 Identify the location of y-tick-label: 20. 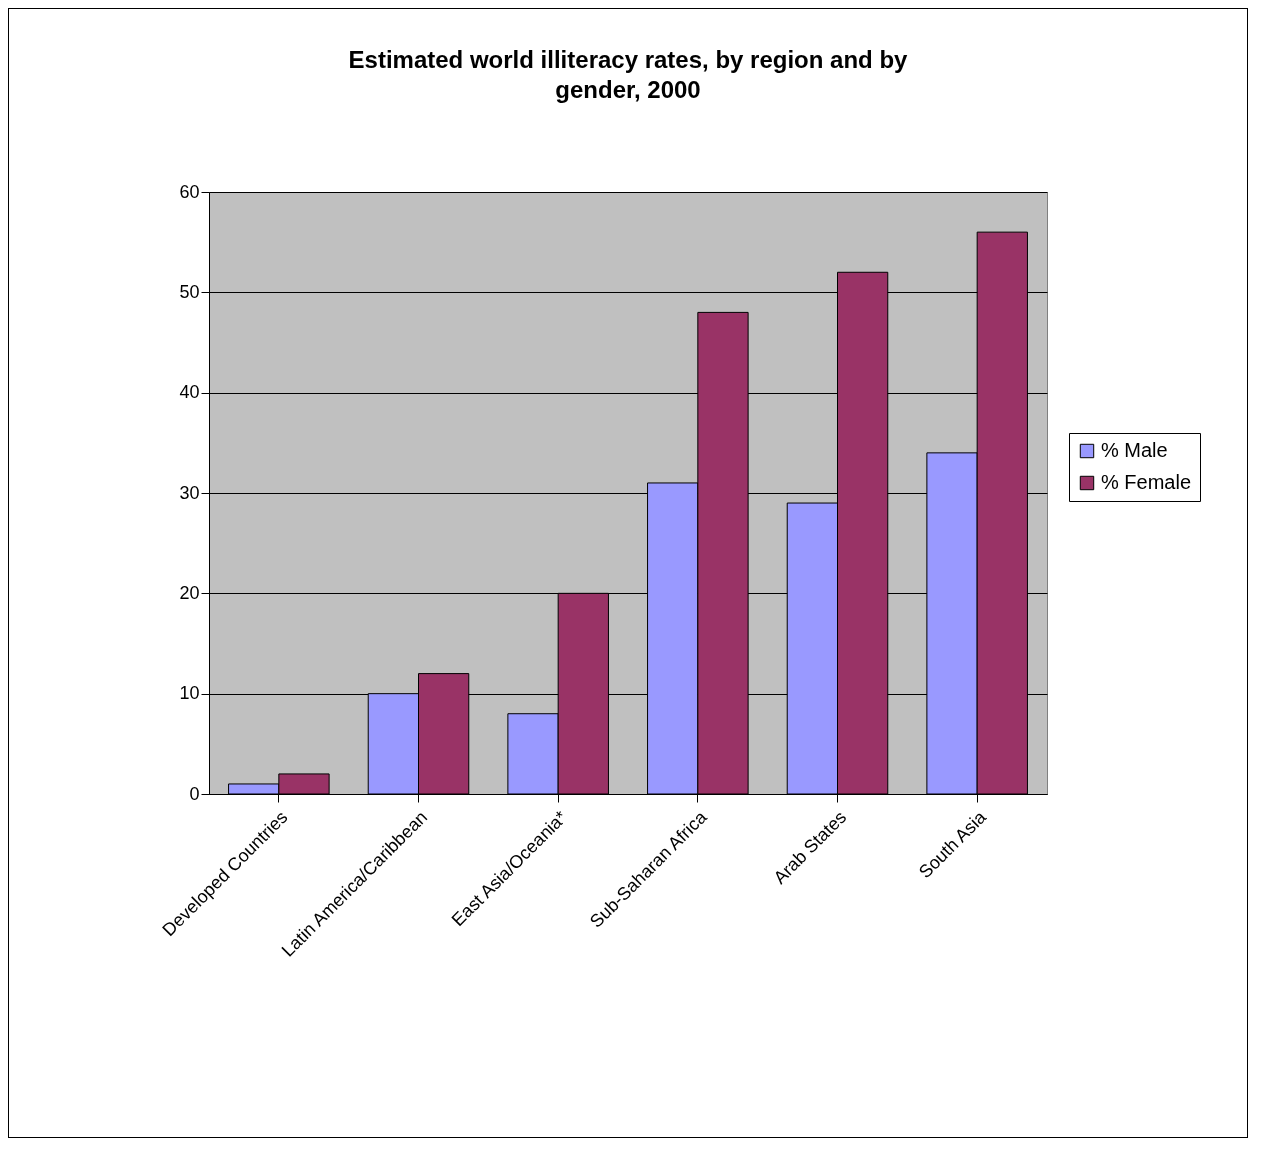
(189, 592).